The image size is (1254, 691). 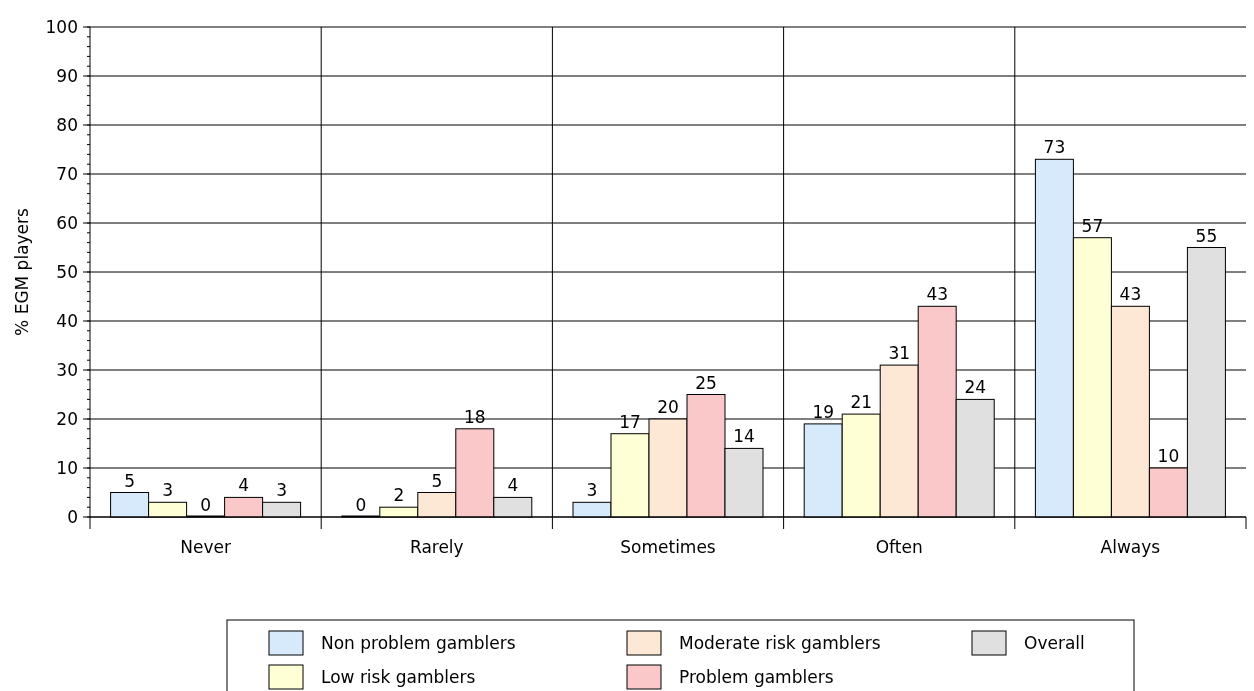 What do you see at coordinates (67, 75) in the screenshot?
I see `y-tick-label: 90` at bounding box center [67, 75].